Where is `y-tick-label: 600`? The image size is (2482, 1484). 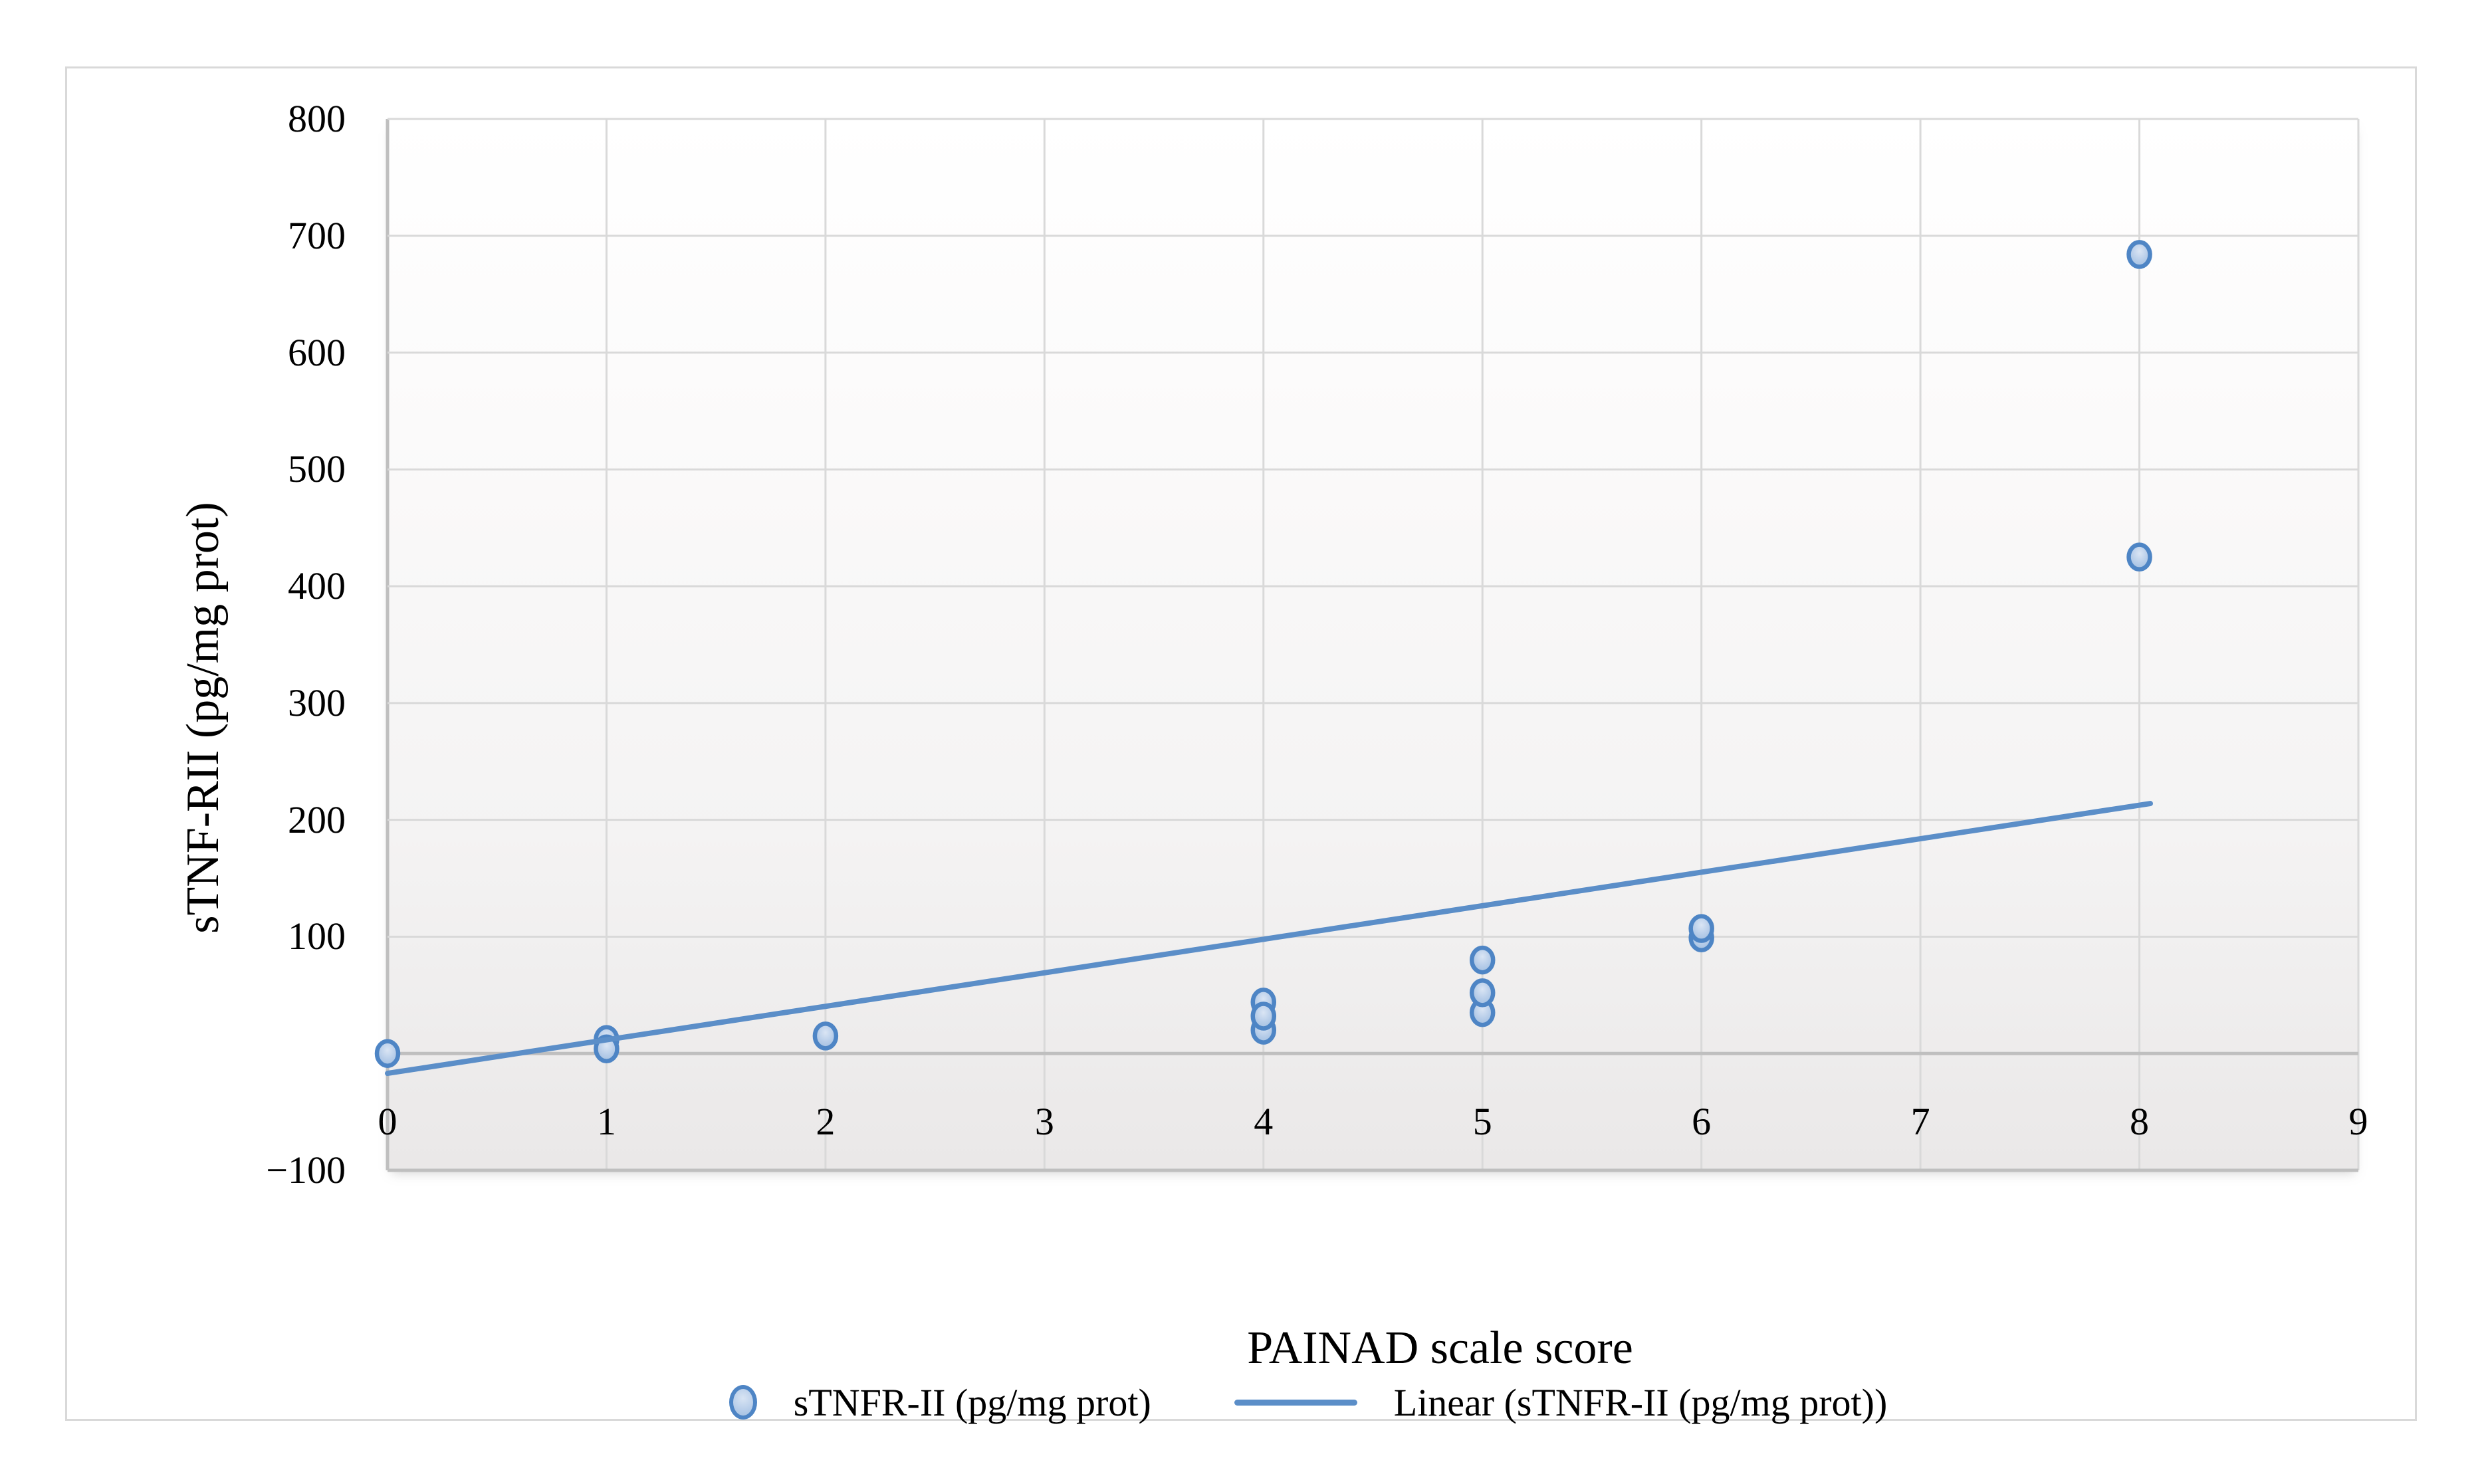
y-tick-label: 600 is located at coordinates (317, 352).